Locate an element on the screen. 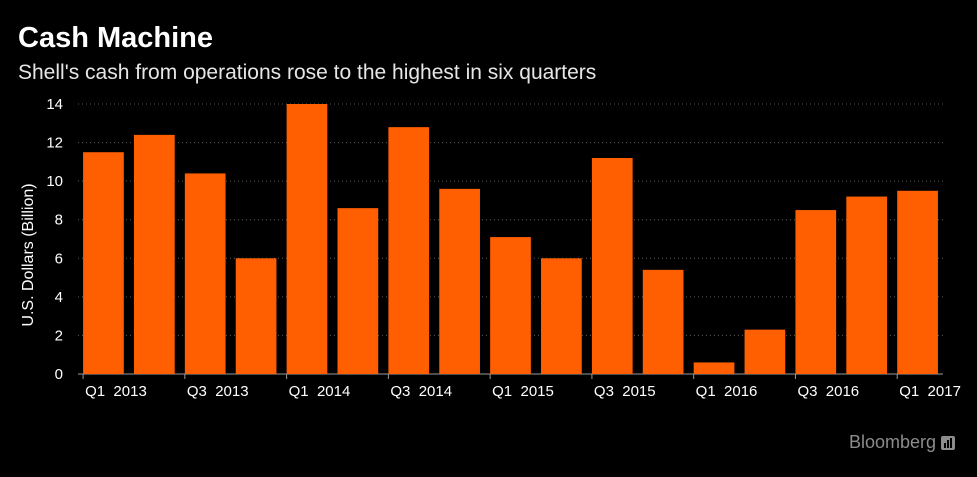 This screenshot has height=477, width=977. y-tick-label: 6 is located at coordinates (59, 258).